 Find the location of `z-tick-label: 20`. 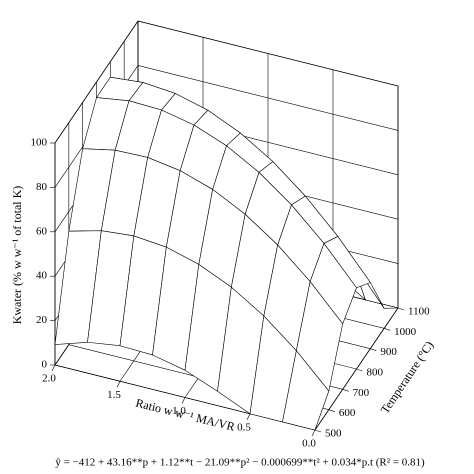

z-tick-label: 20 is located at coordinates (42, 320).